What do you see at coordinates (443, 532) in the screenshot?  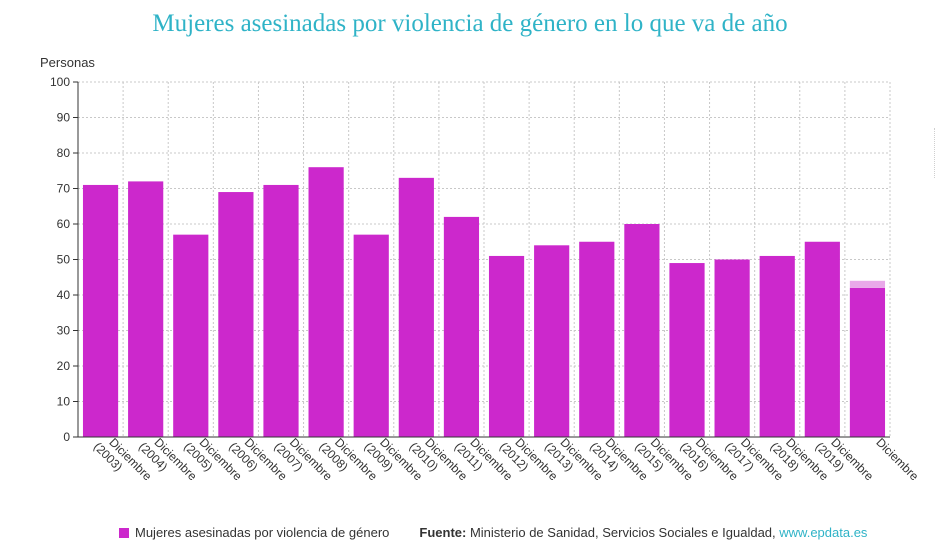 I see `source-prefix: Fuente:` at bounding box center [443, 532].